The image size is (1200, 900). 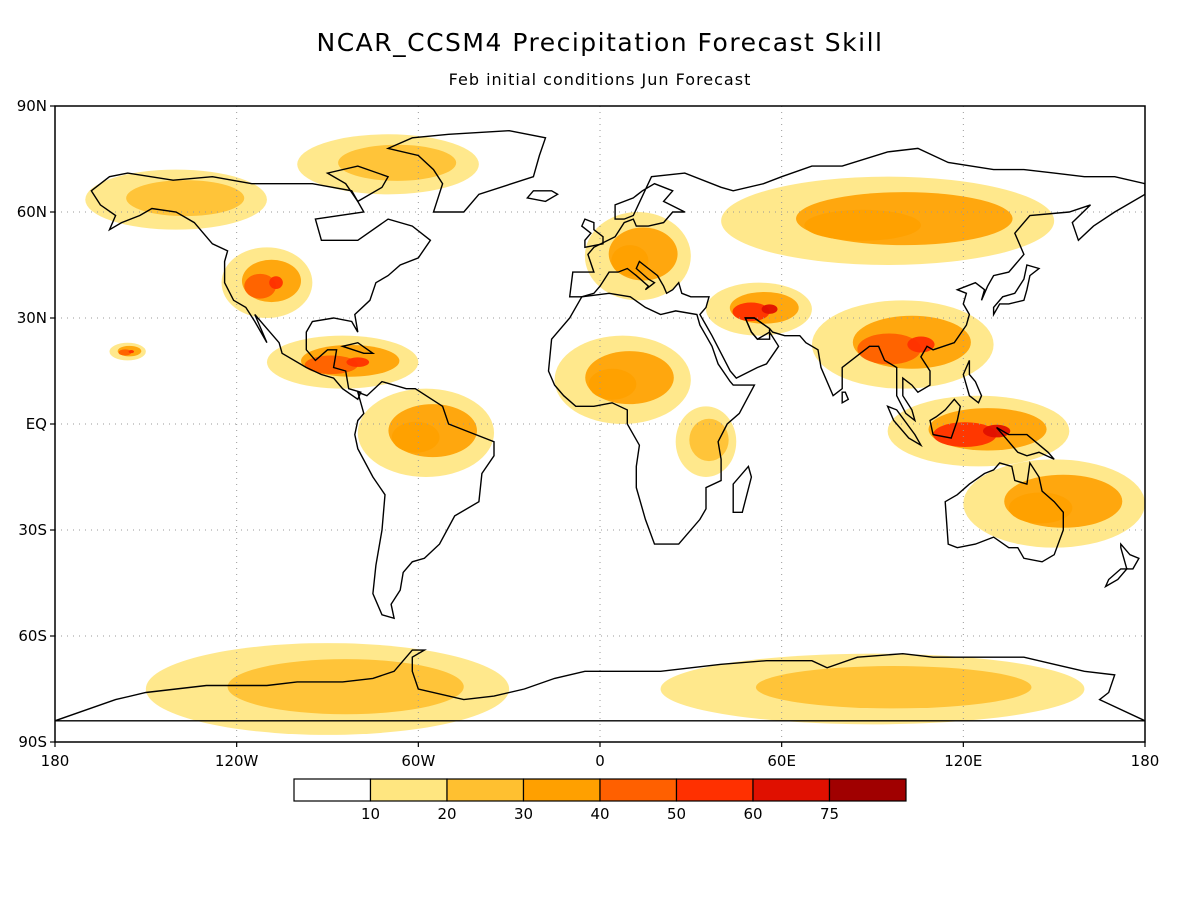 I want to click on lon-tick-label: 60W, so click(x=418, y=761).